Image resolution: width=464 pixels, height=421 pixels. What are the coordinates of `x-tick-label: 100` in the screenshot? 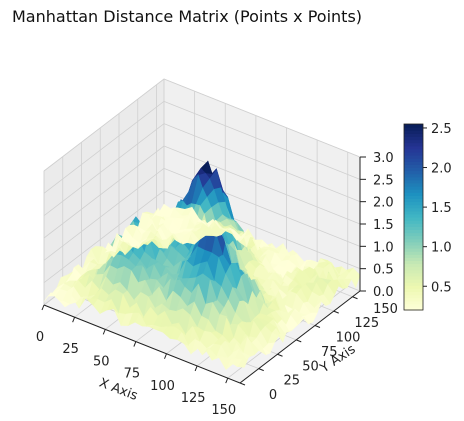 It's located at (162, 386).